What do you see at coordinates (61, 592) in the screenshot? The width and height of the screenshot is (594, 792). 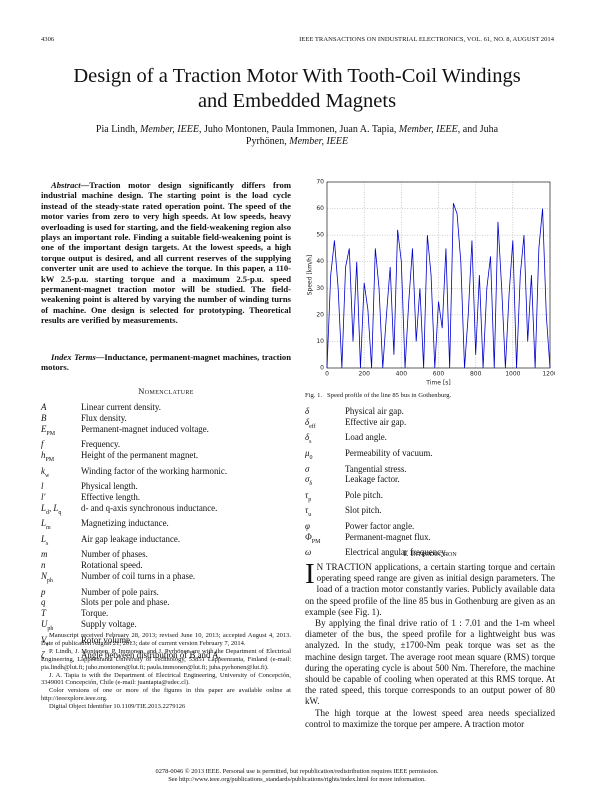 I see `symbol: p` at bounding box center [61, 592].